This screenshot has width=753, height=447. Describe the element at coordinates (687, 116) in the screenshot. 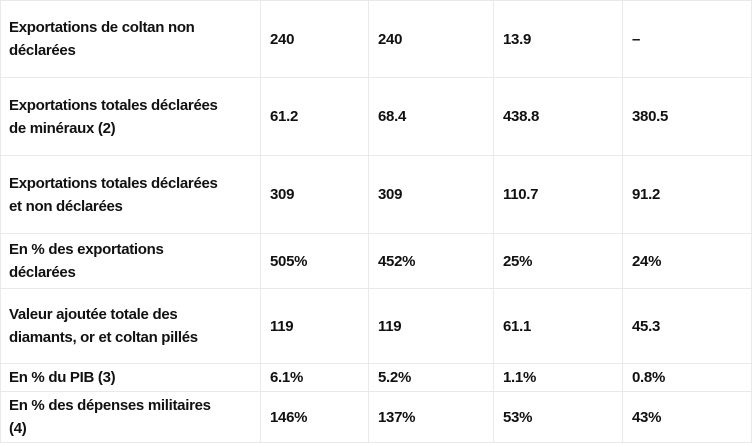

I see `cell-value: 380.5` at that location.